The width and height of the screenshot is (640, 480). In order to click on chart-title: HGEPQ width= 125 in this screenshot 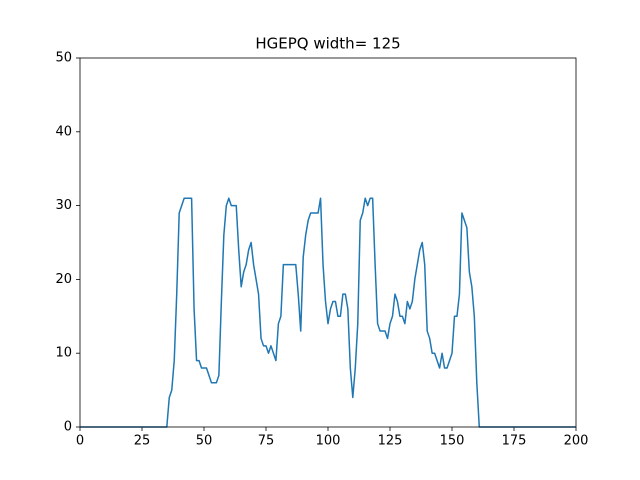, I will do `click(327, 44)`.